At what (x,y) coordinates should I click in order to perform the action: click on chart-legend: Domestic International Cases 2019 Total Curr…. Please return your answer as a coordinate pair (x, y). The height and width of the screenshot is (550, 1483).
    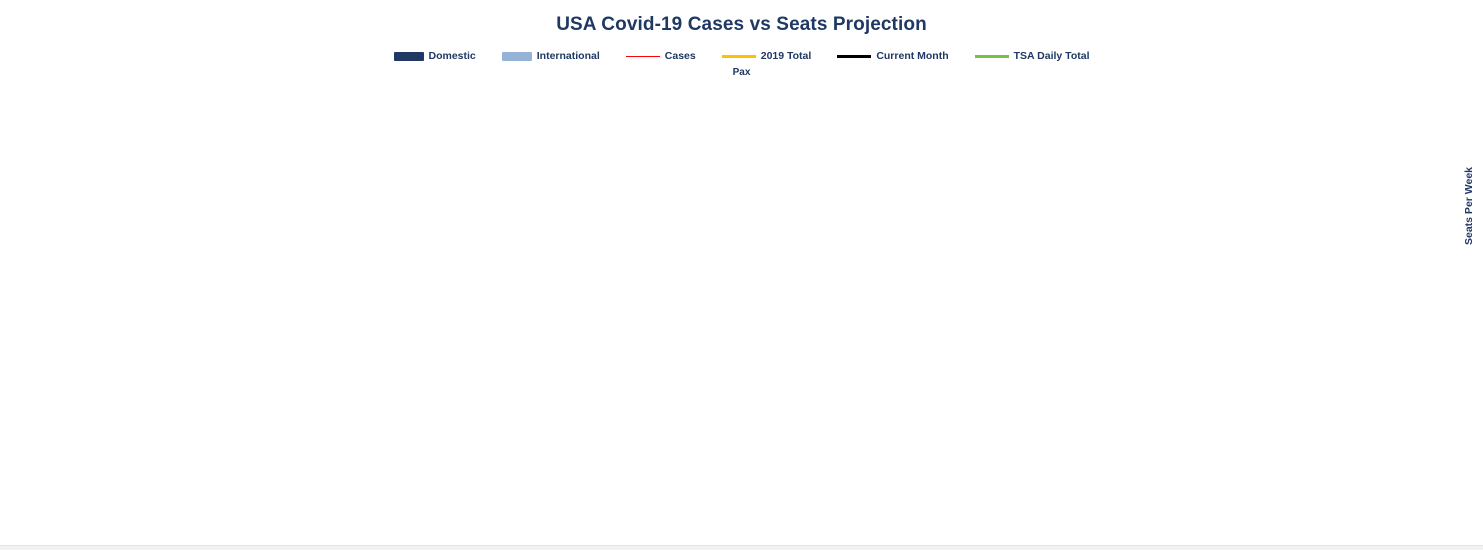
    Looking at the image, I should click on (741, 56).